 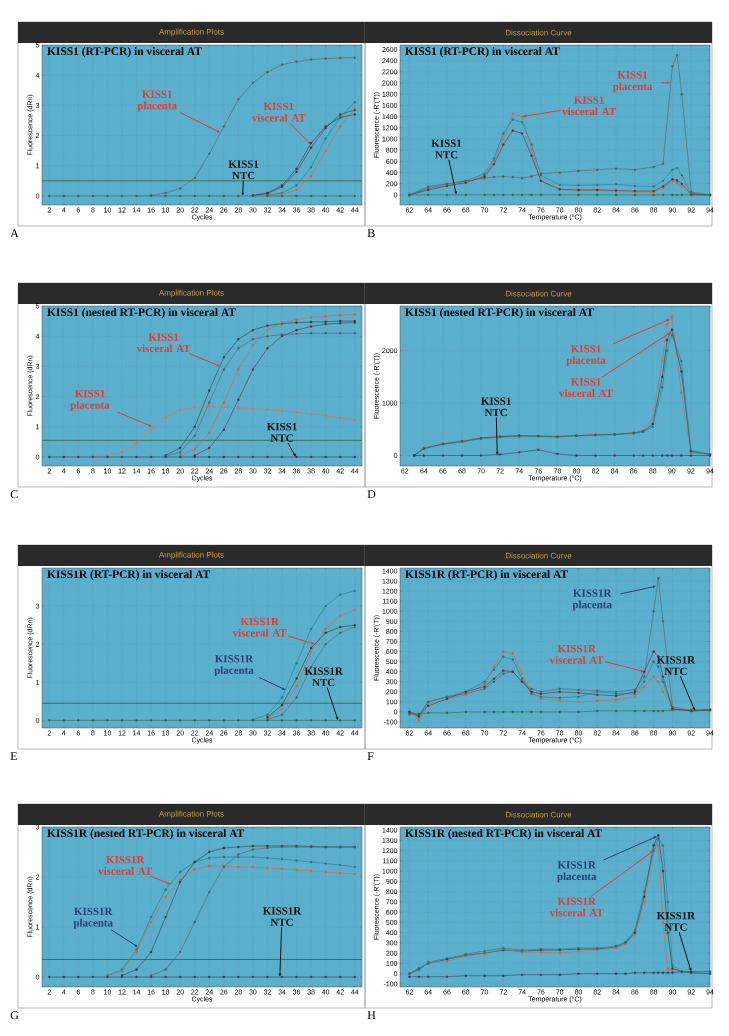 I want to click on text: E, so click(x=13, y=756).